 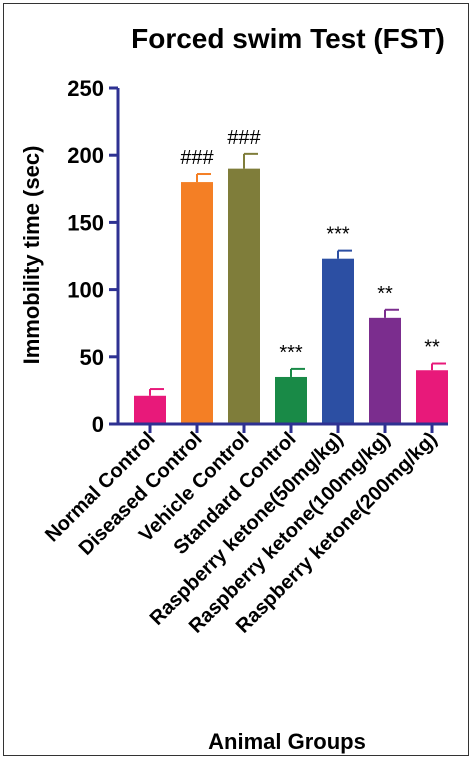 I want to click on y-tick-label: 150, so click(x=85, y=222).